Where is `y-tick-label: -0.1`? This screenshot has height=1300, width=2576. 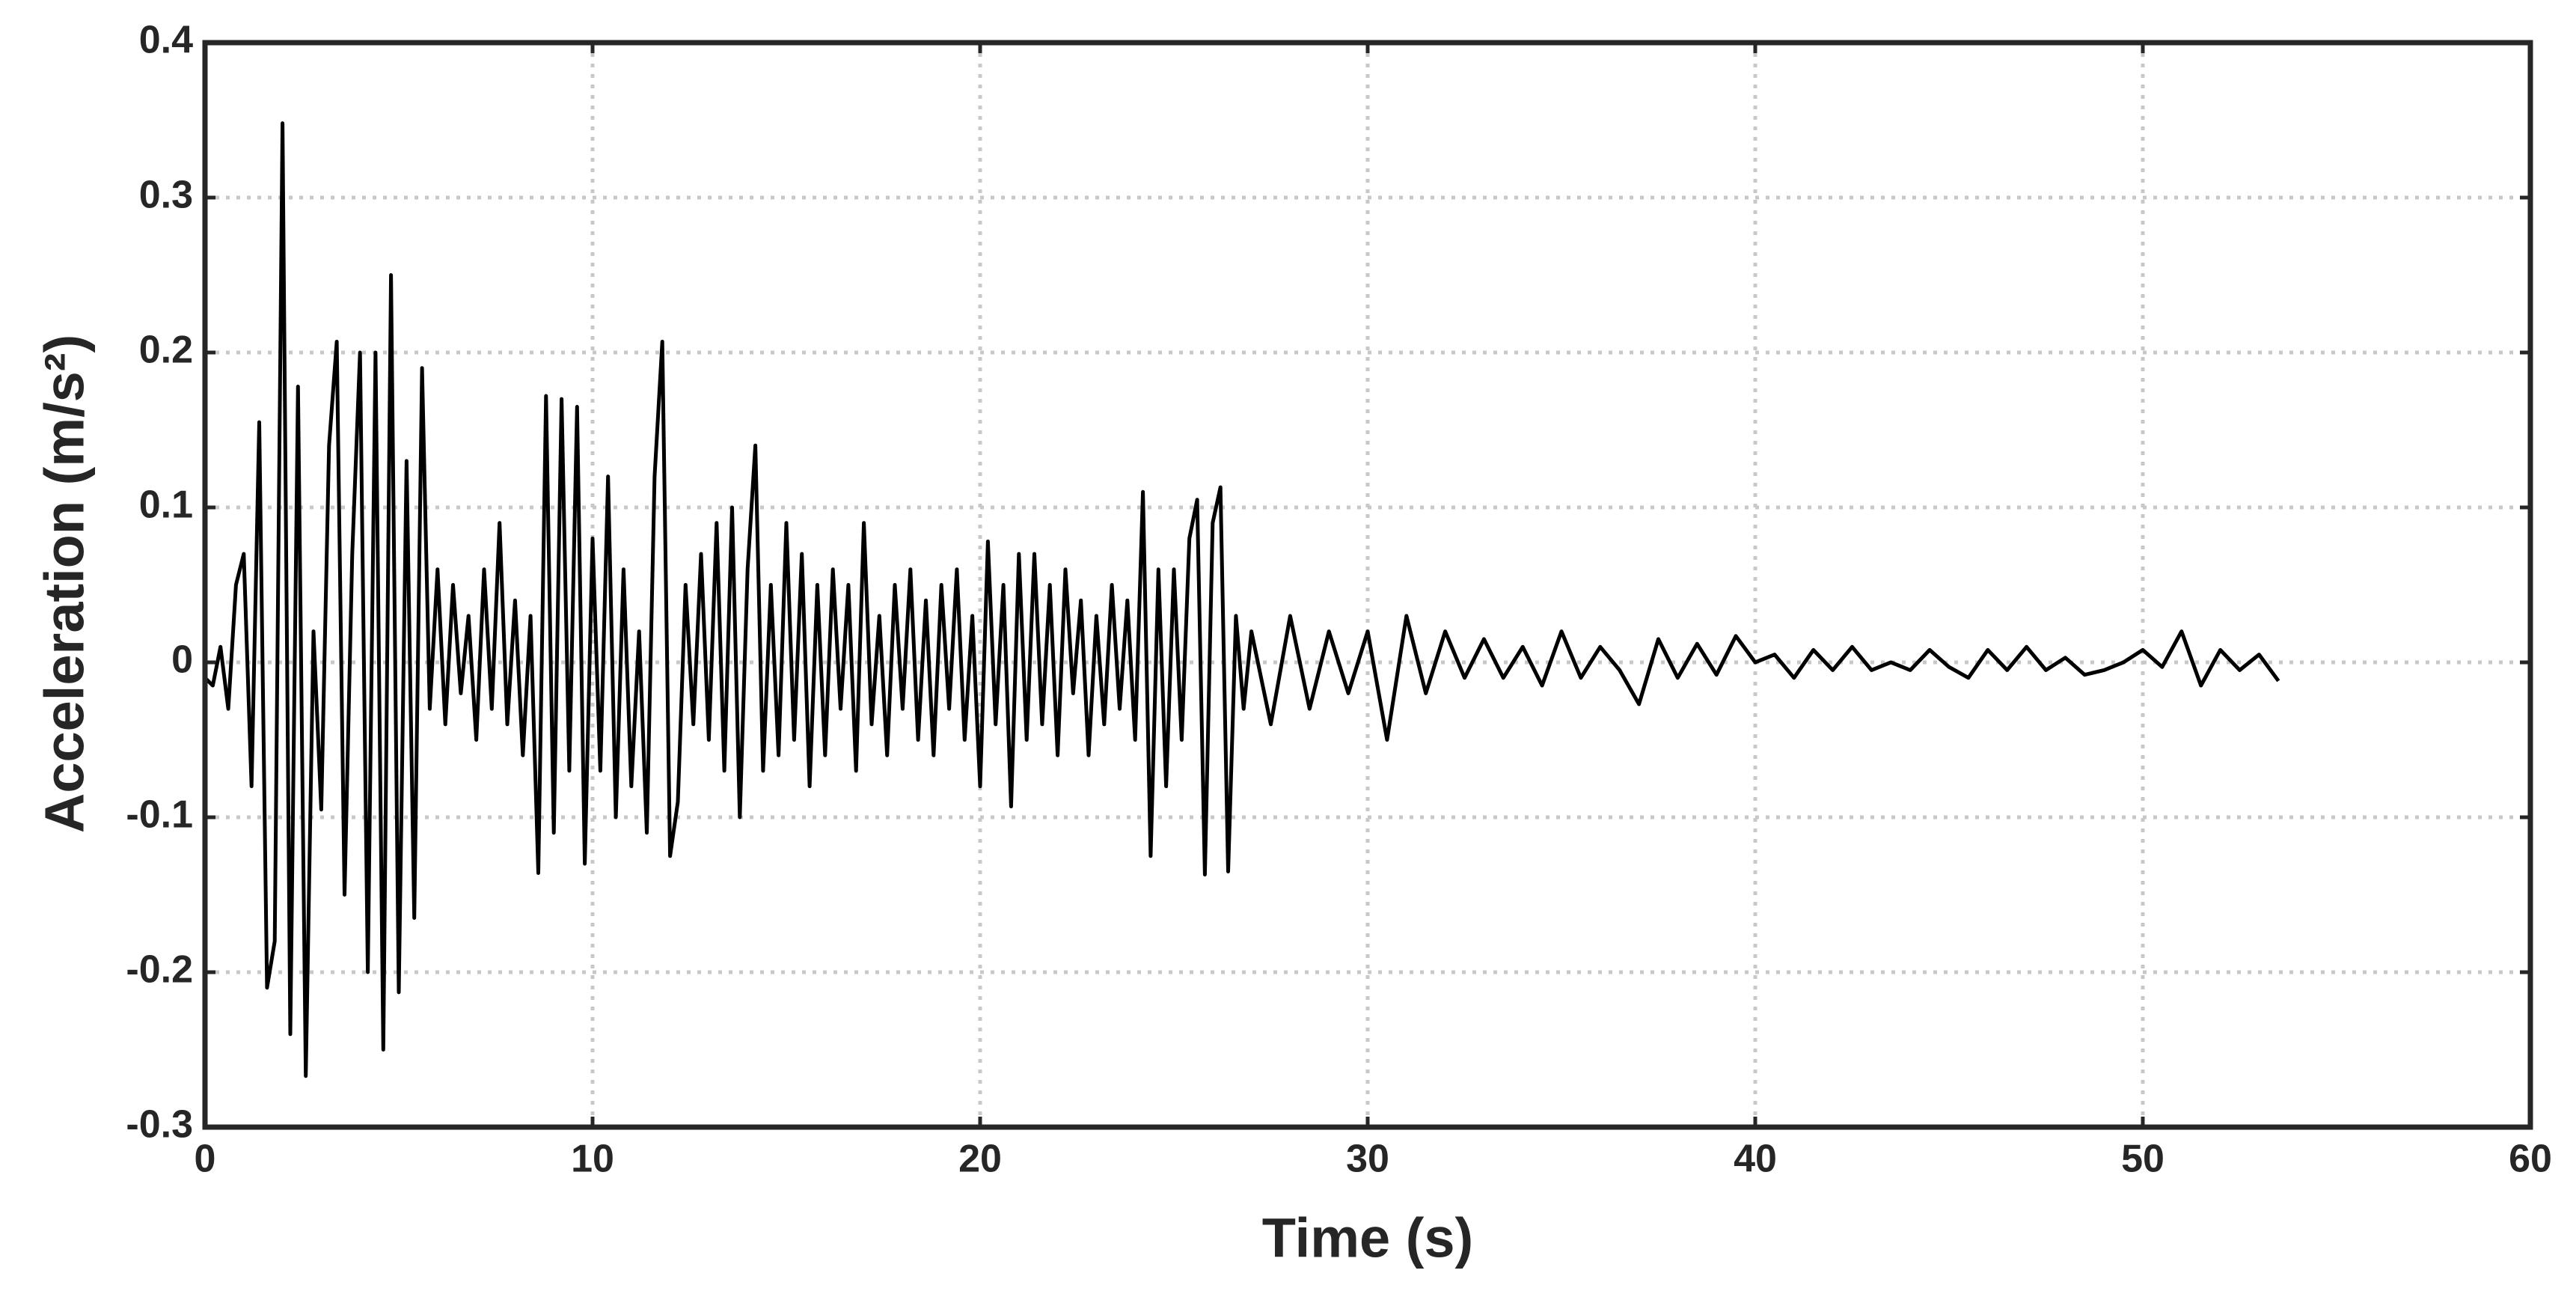 y-tick-label: -0.1 is located at coordinates (159, 815).